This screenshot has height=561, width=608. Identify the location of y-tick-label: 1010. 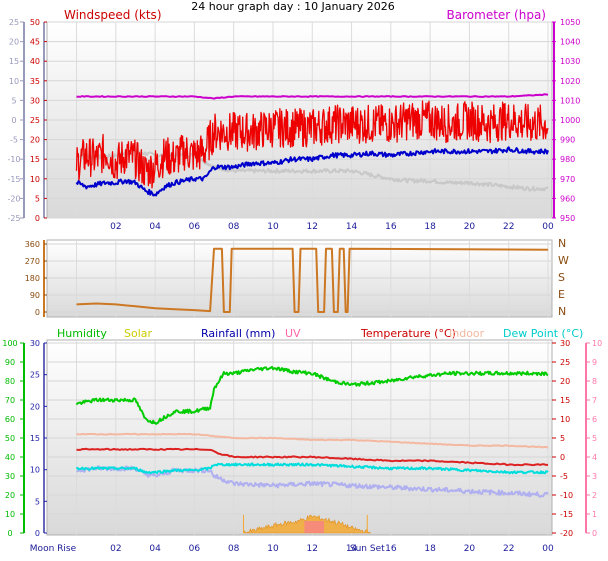
(570, 100).